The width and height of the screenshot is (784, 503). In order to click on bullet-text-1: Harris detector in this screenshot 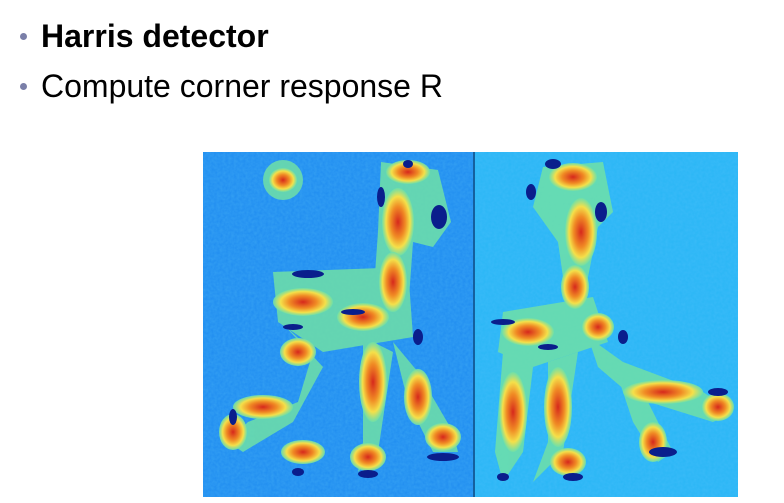, I will do `click(155, 36)`.